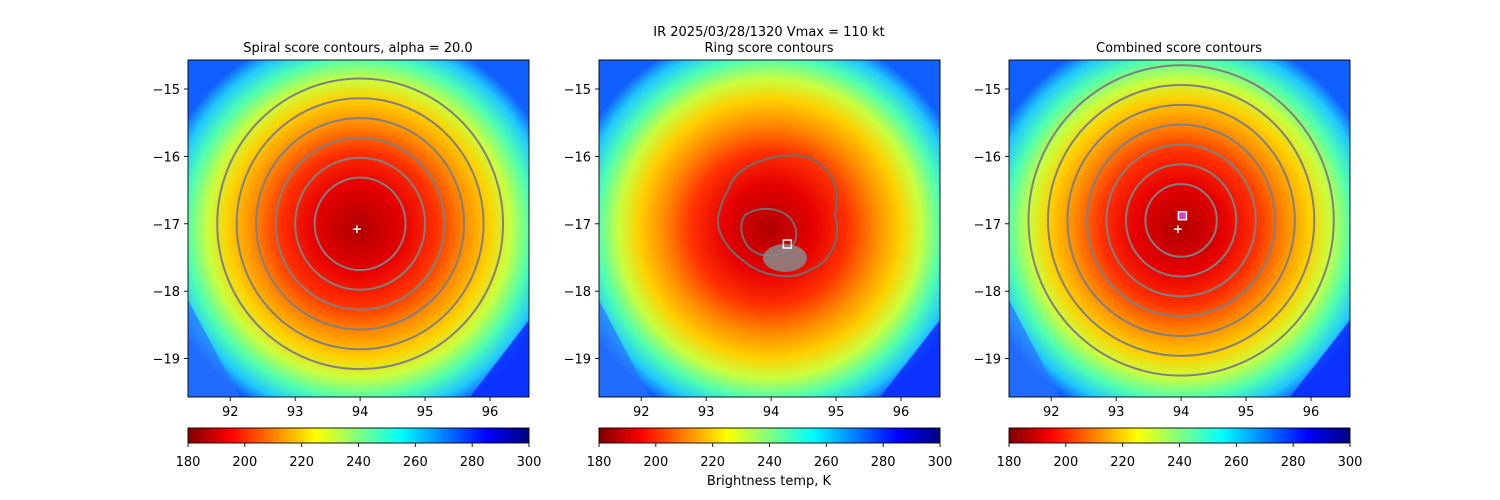 Image resolution: width=1500 pixels, height=500 pixels. I want to click on warm-region-sw-ring, so click(624, 348).